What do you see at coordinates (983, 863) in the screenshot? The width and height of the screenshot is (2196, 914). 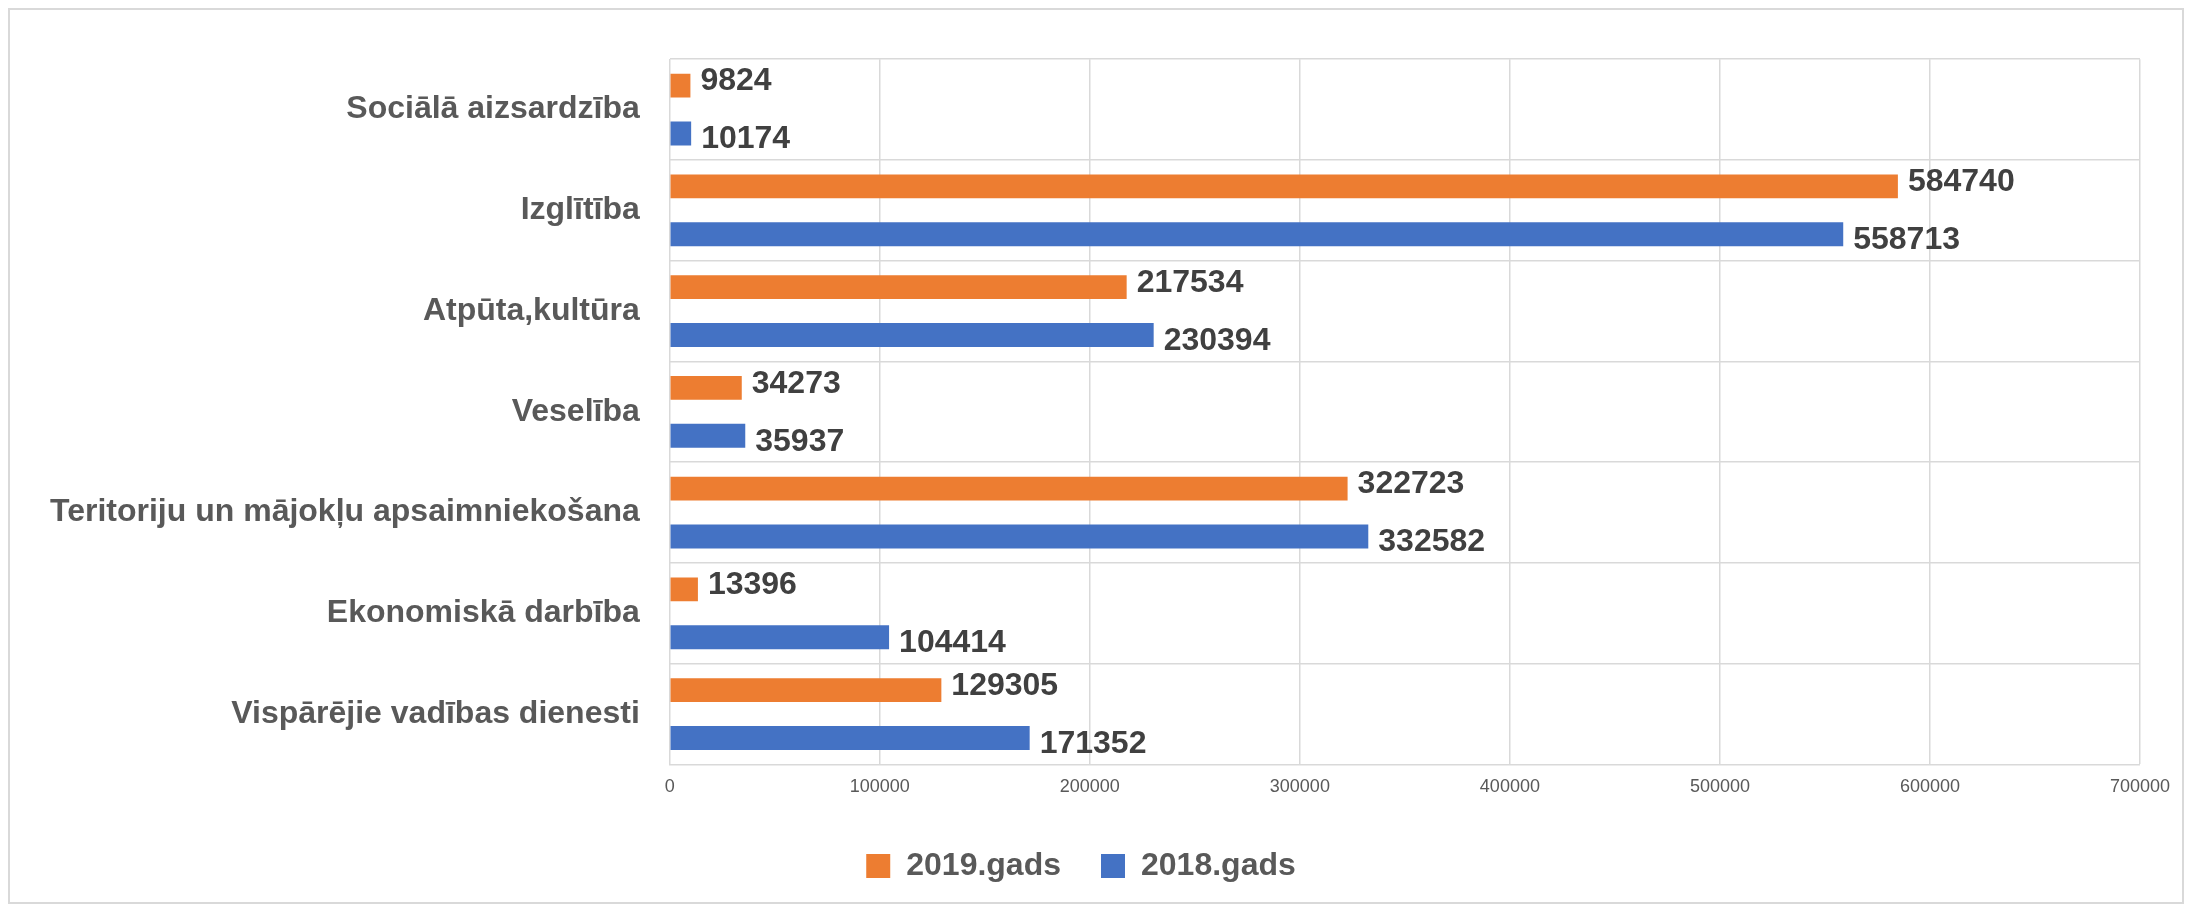 I see `legend-label: 2019.gads` at bounding box center [983, 863].